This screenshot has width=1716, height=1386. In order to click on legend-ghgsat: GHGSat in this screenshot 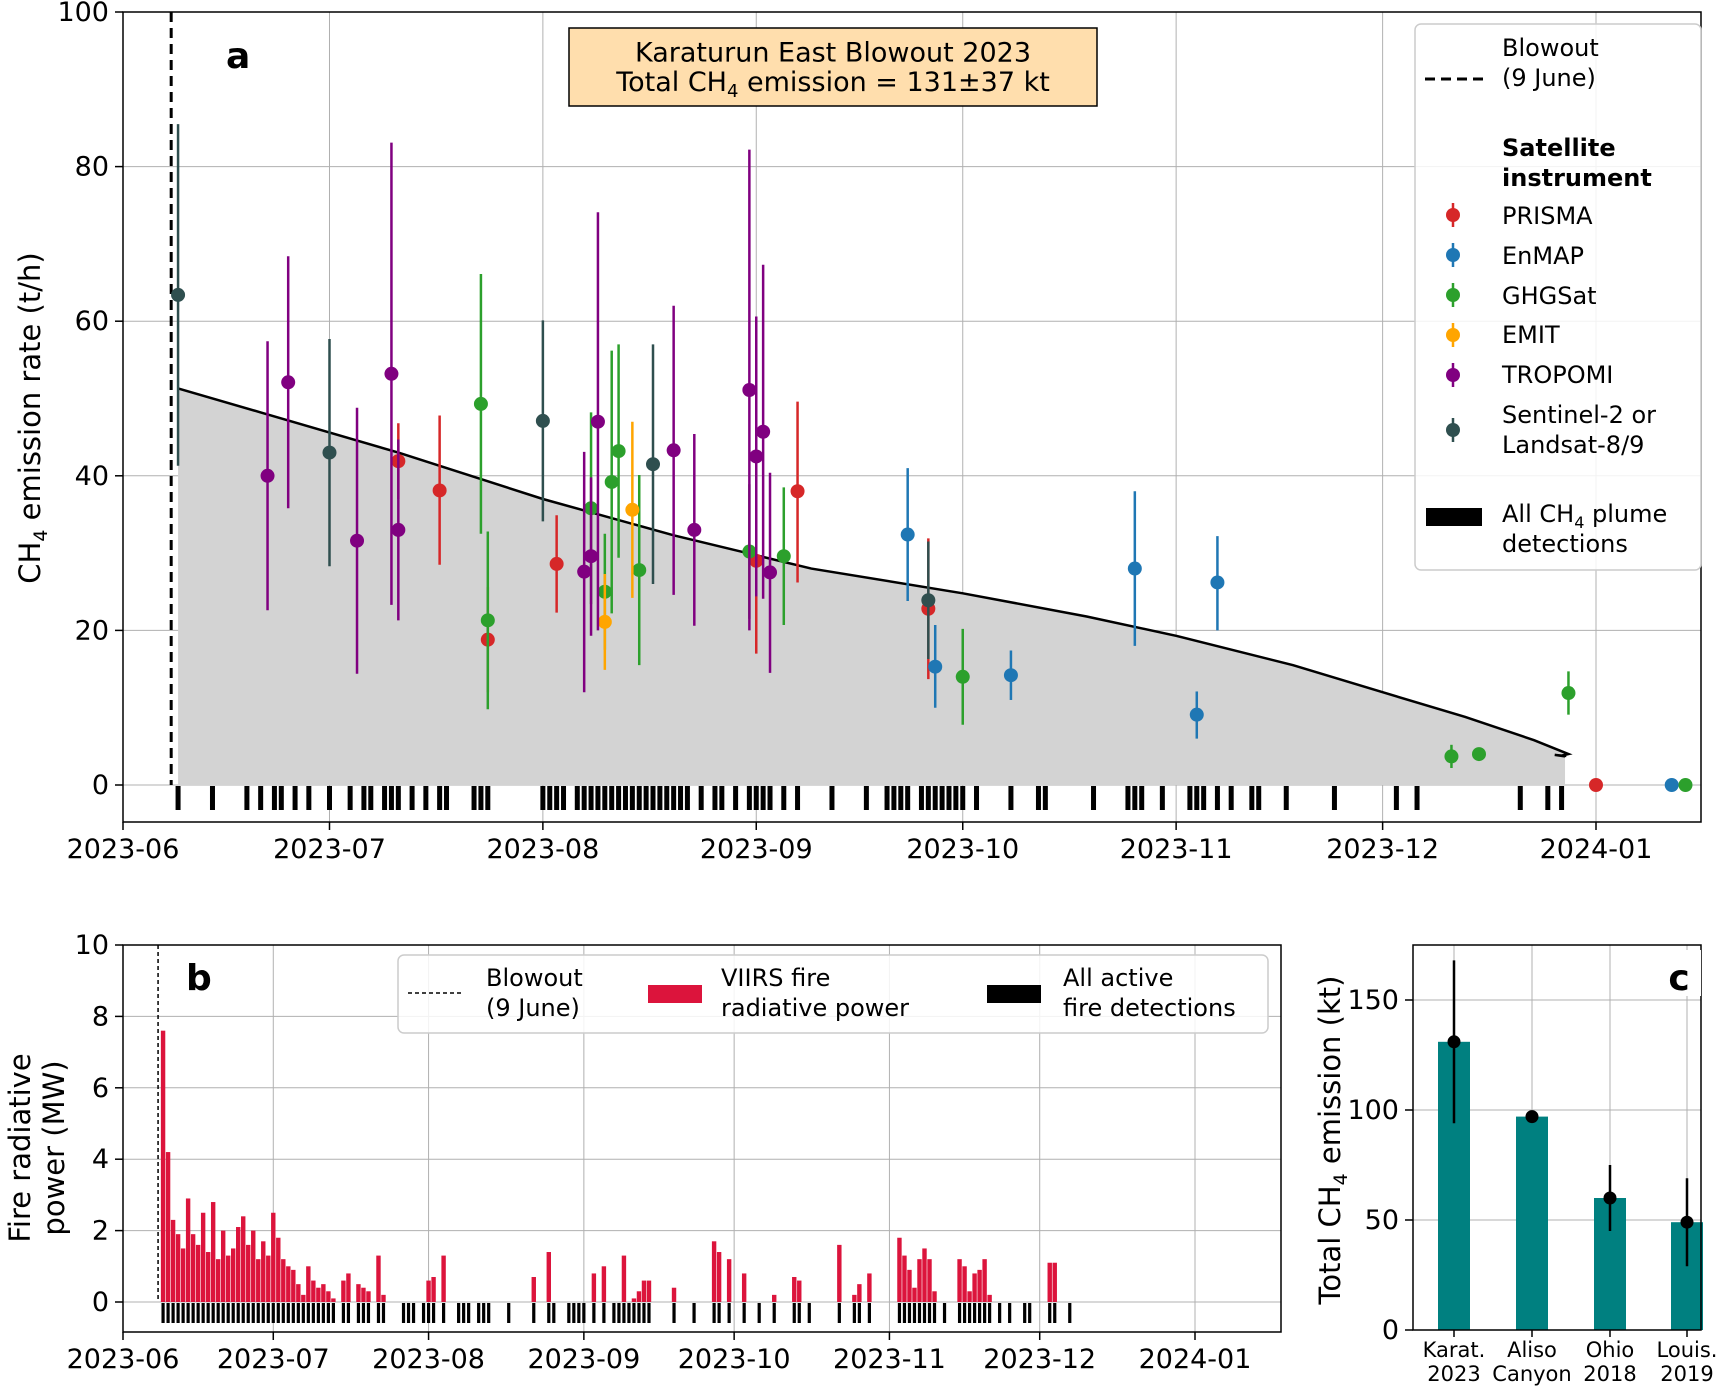, I will do `click(1549, 296)`.